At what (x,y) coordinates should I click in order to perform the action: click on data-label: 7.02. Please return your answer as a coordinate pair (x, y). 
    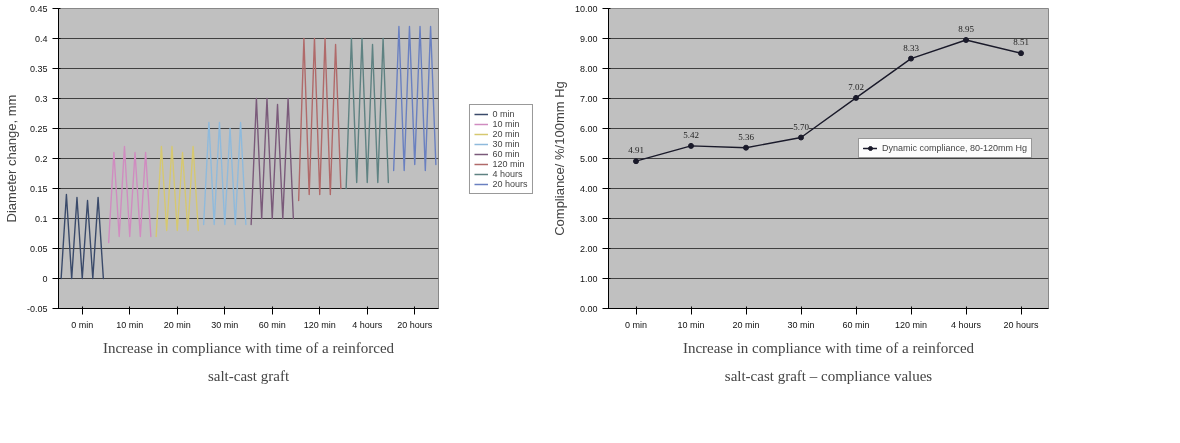
    Looking at the image, I should click on (856, 86).